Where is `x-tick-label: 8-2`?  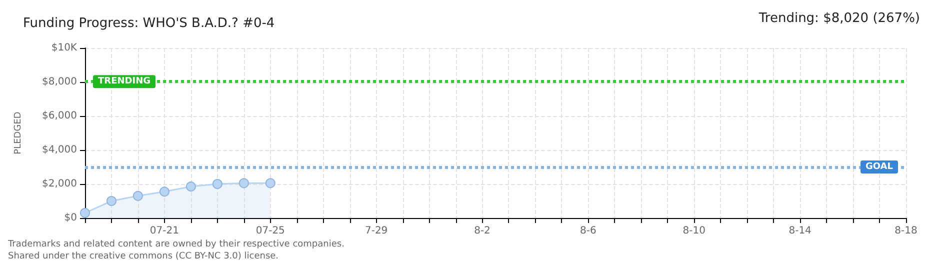 x-tick-label: 8-2 is located at coordinates (482, 231).